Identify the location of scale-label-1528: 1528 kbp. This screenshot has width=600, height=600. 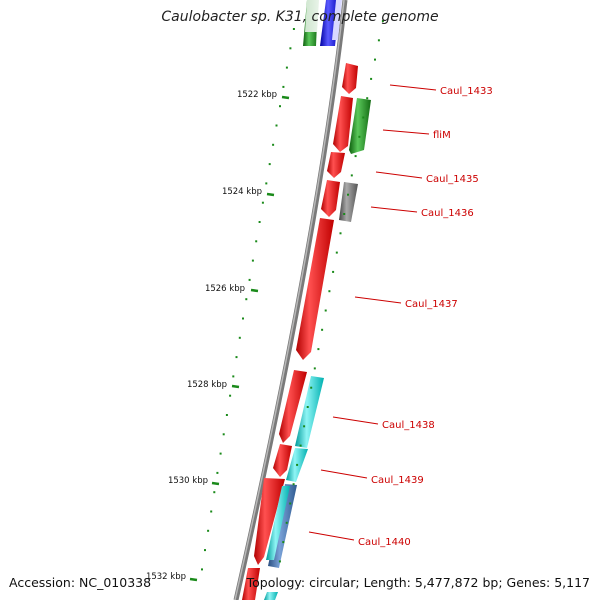
(207, 385).